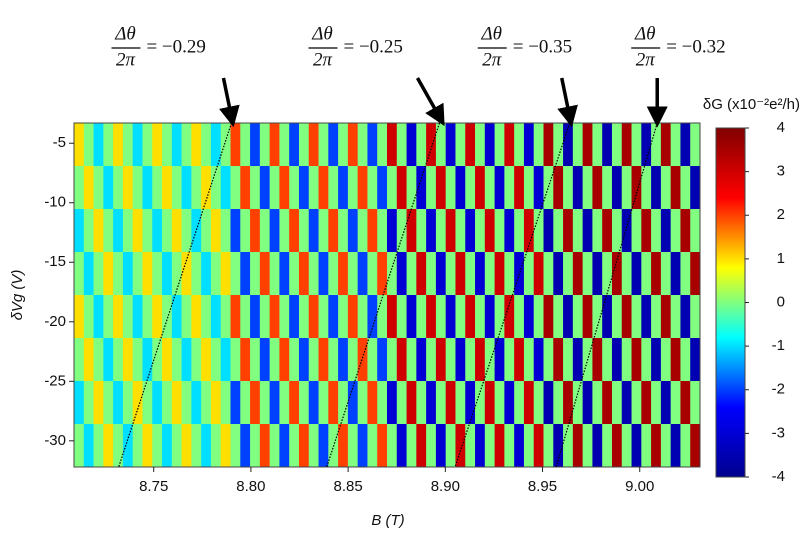  I want to click on colorbar-tick-label: -1, so click(778, 345).